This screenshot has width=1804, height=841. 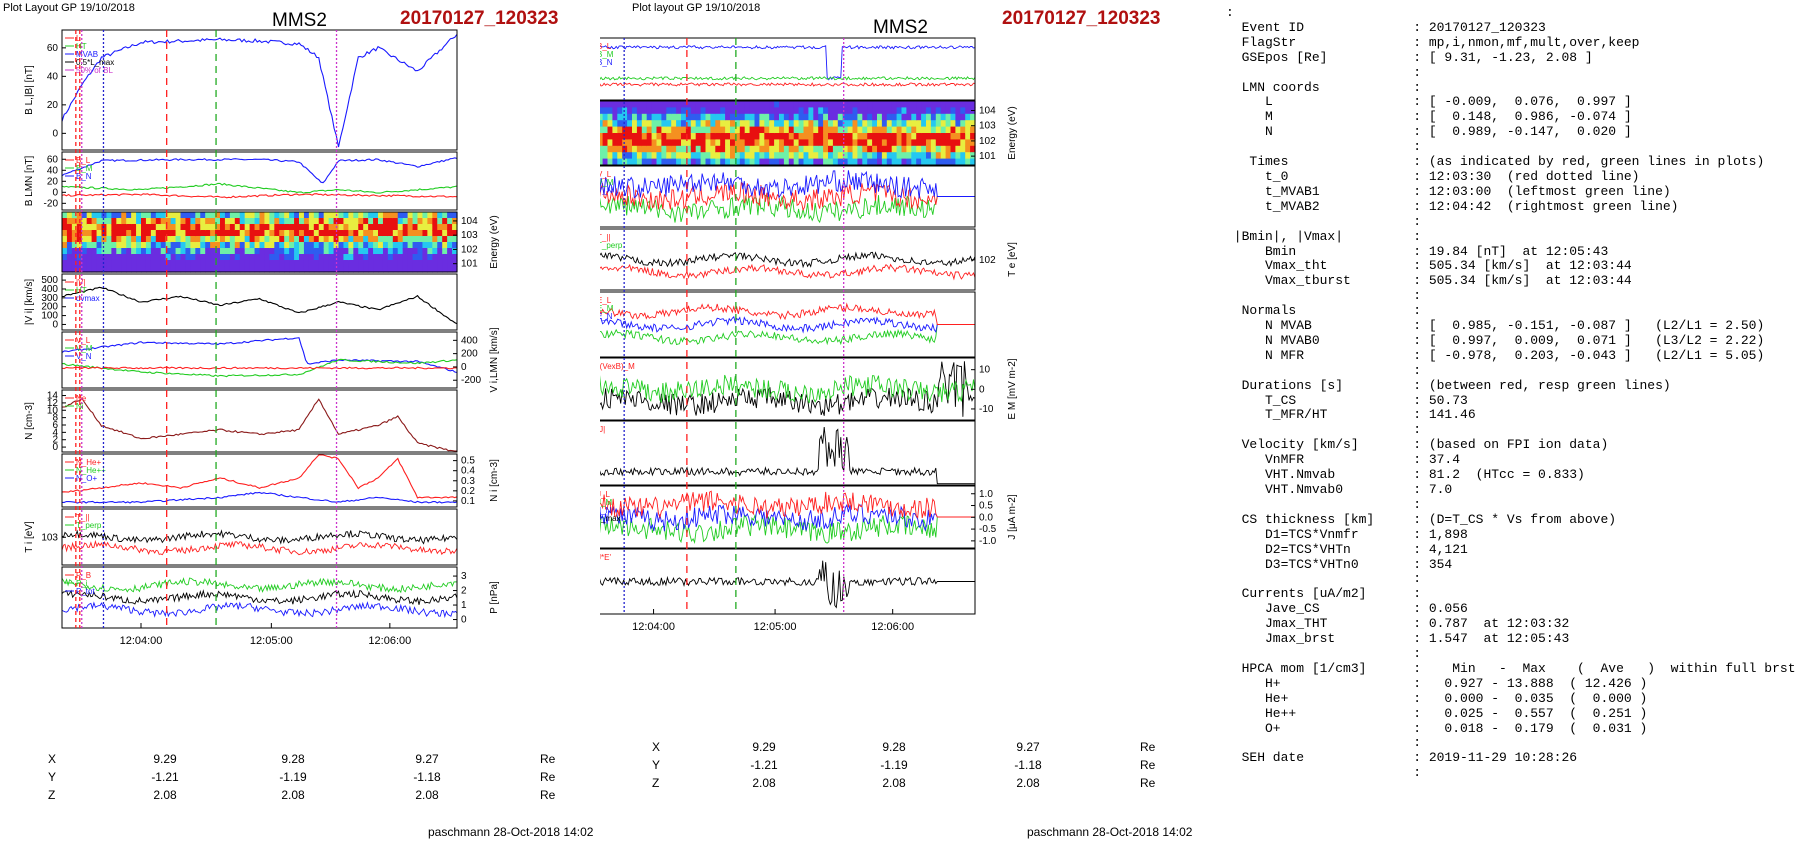 What do you see at coordinates (548, 777) in the screenshot?
I see `fig1-coord-y-unit: Re` at bounding box center [548, 777].